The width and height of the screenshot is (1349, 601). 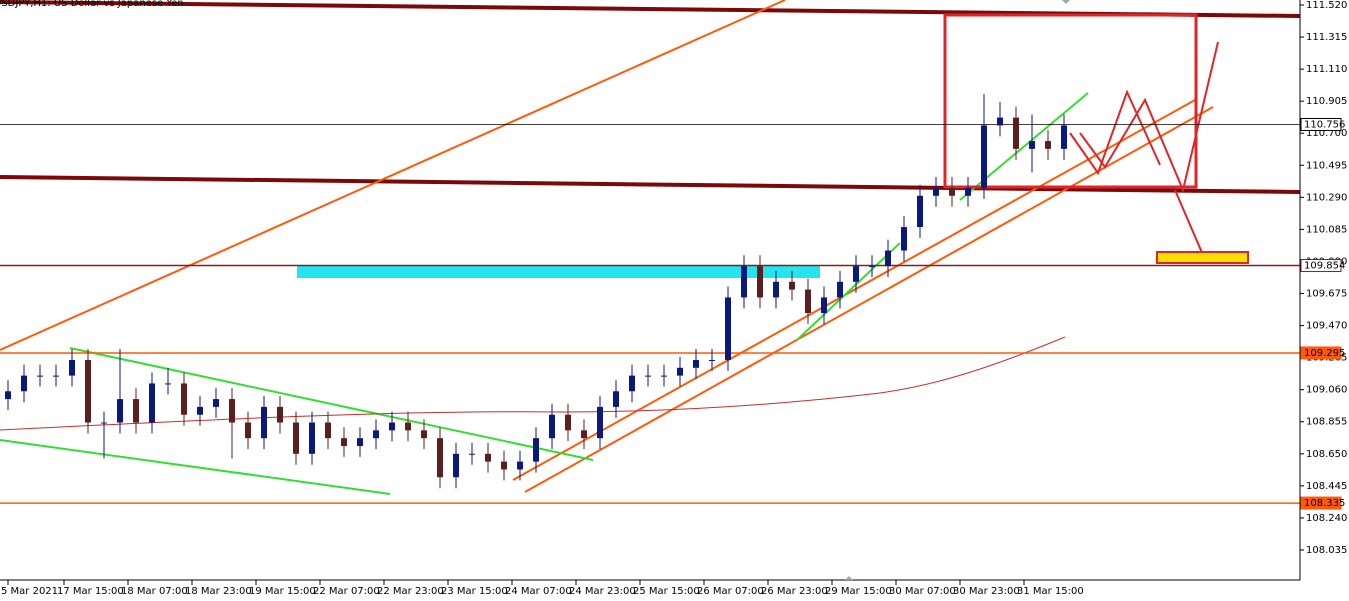 What do you see at coordinates (1149, 117) in the screenshot?
I see `projection` at bounding box center [1149, 117].